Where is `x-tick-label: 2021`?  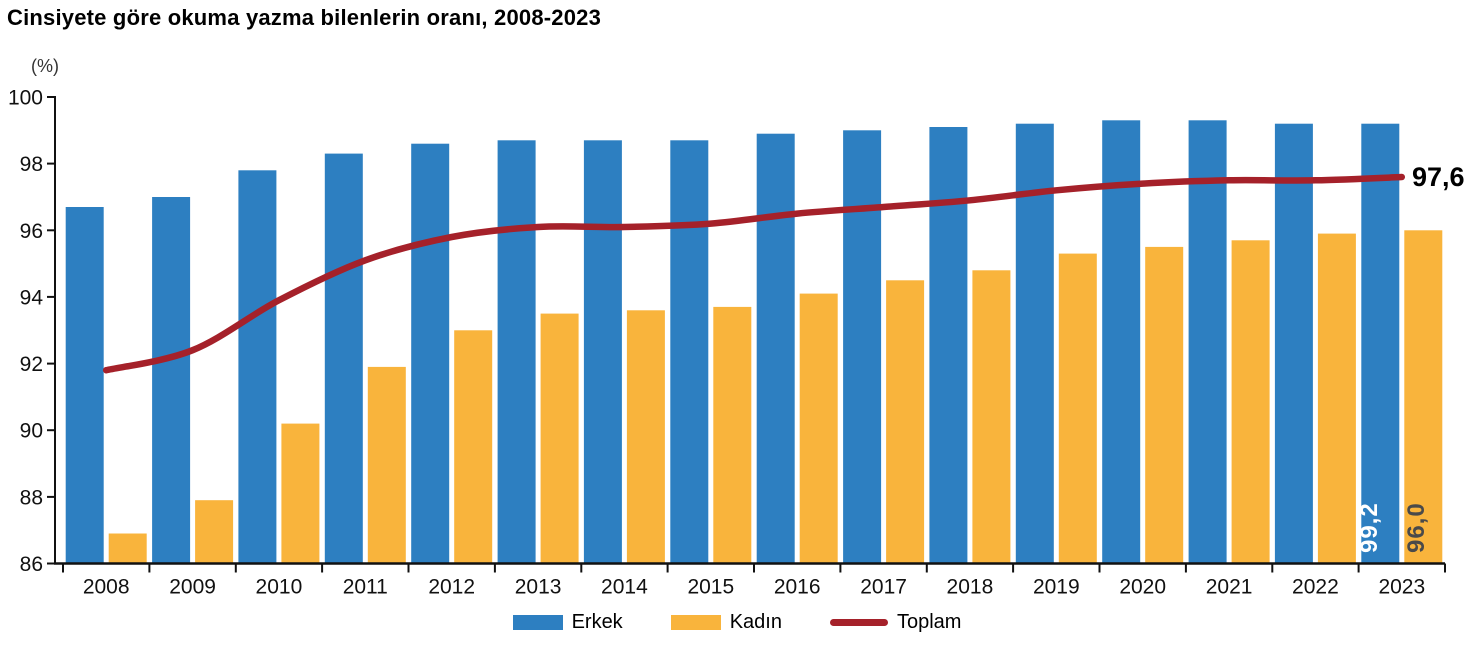
x-tick-label: 2021 is located at coordinates (1229, 587).